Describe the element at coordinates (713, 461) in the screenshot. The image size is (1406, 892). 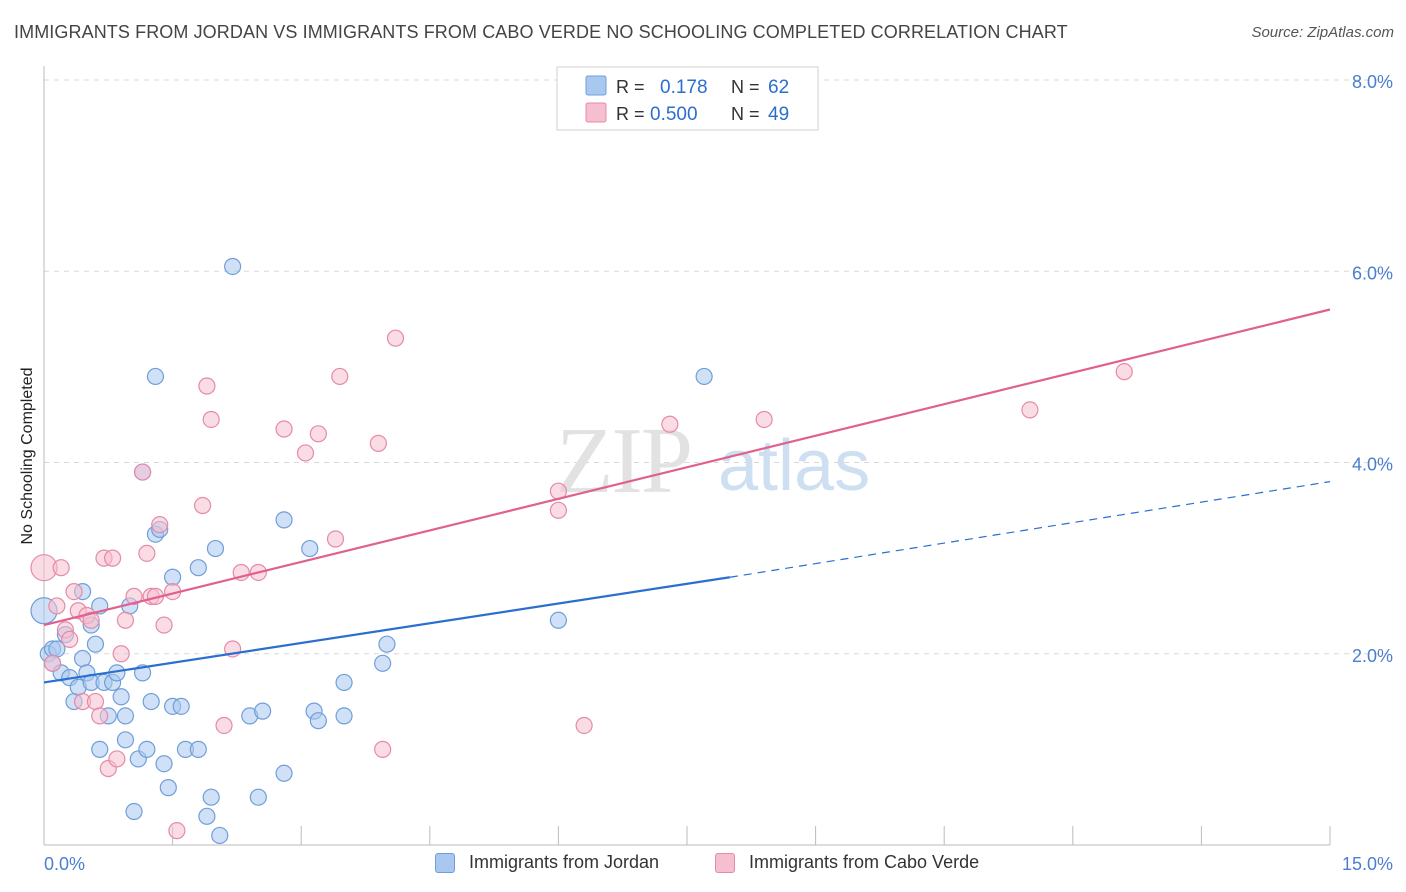
I see `watermark: ZIP atlas` at that location.